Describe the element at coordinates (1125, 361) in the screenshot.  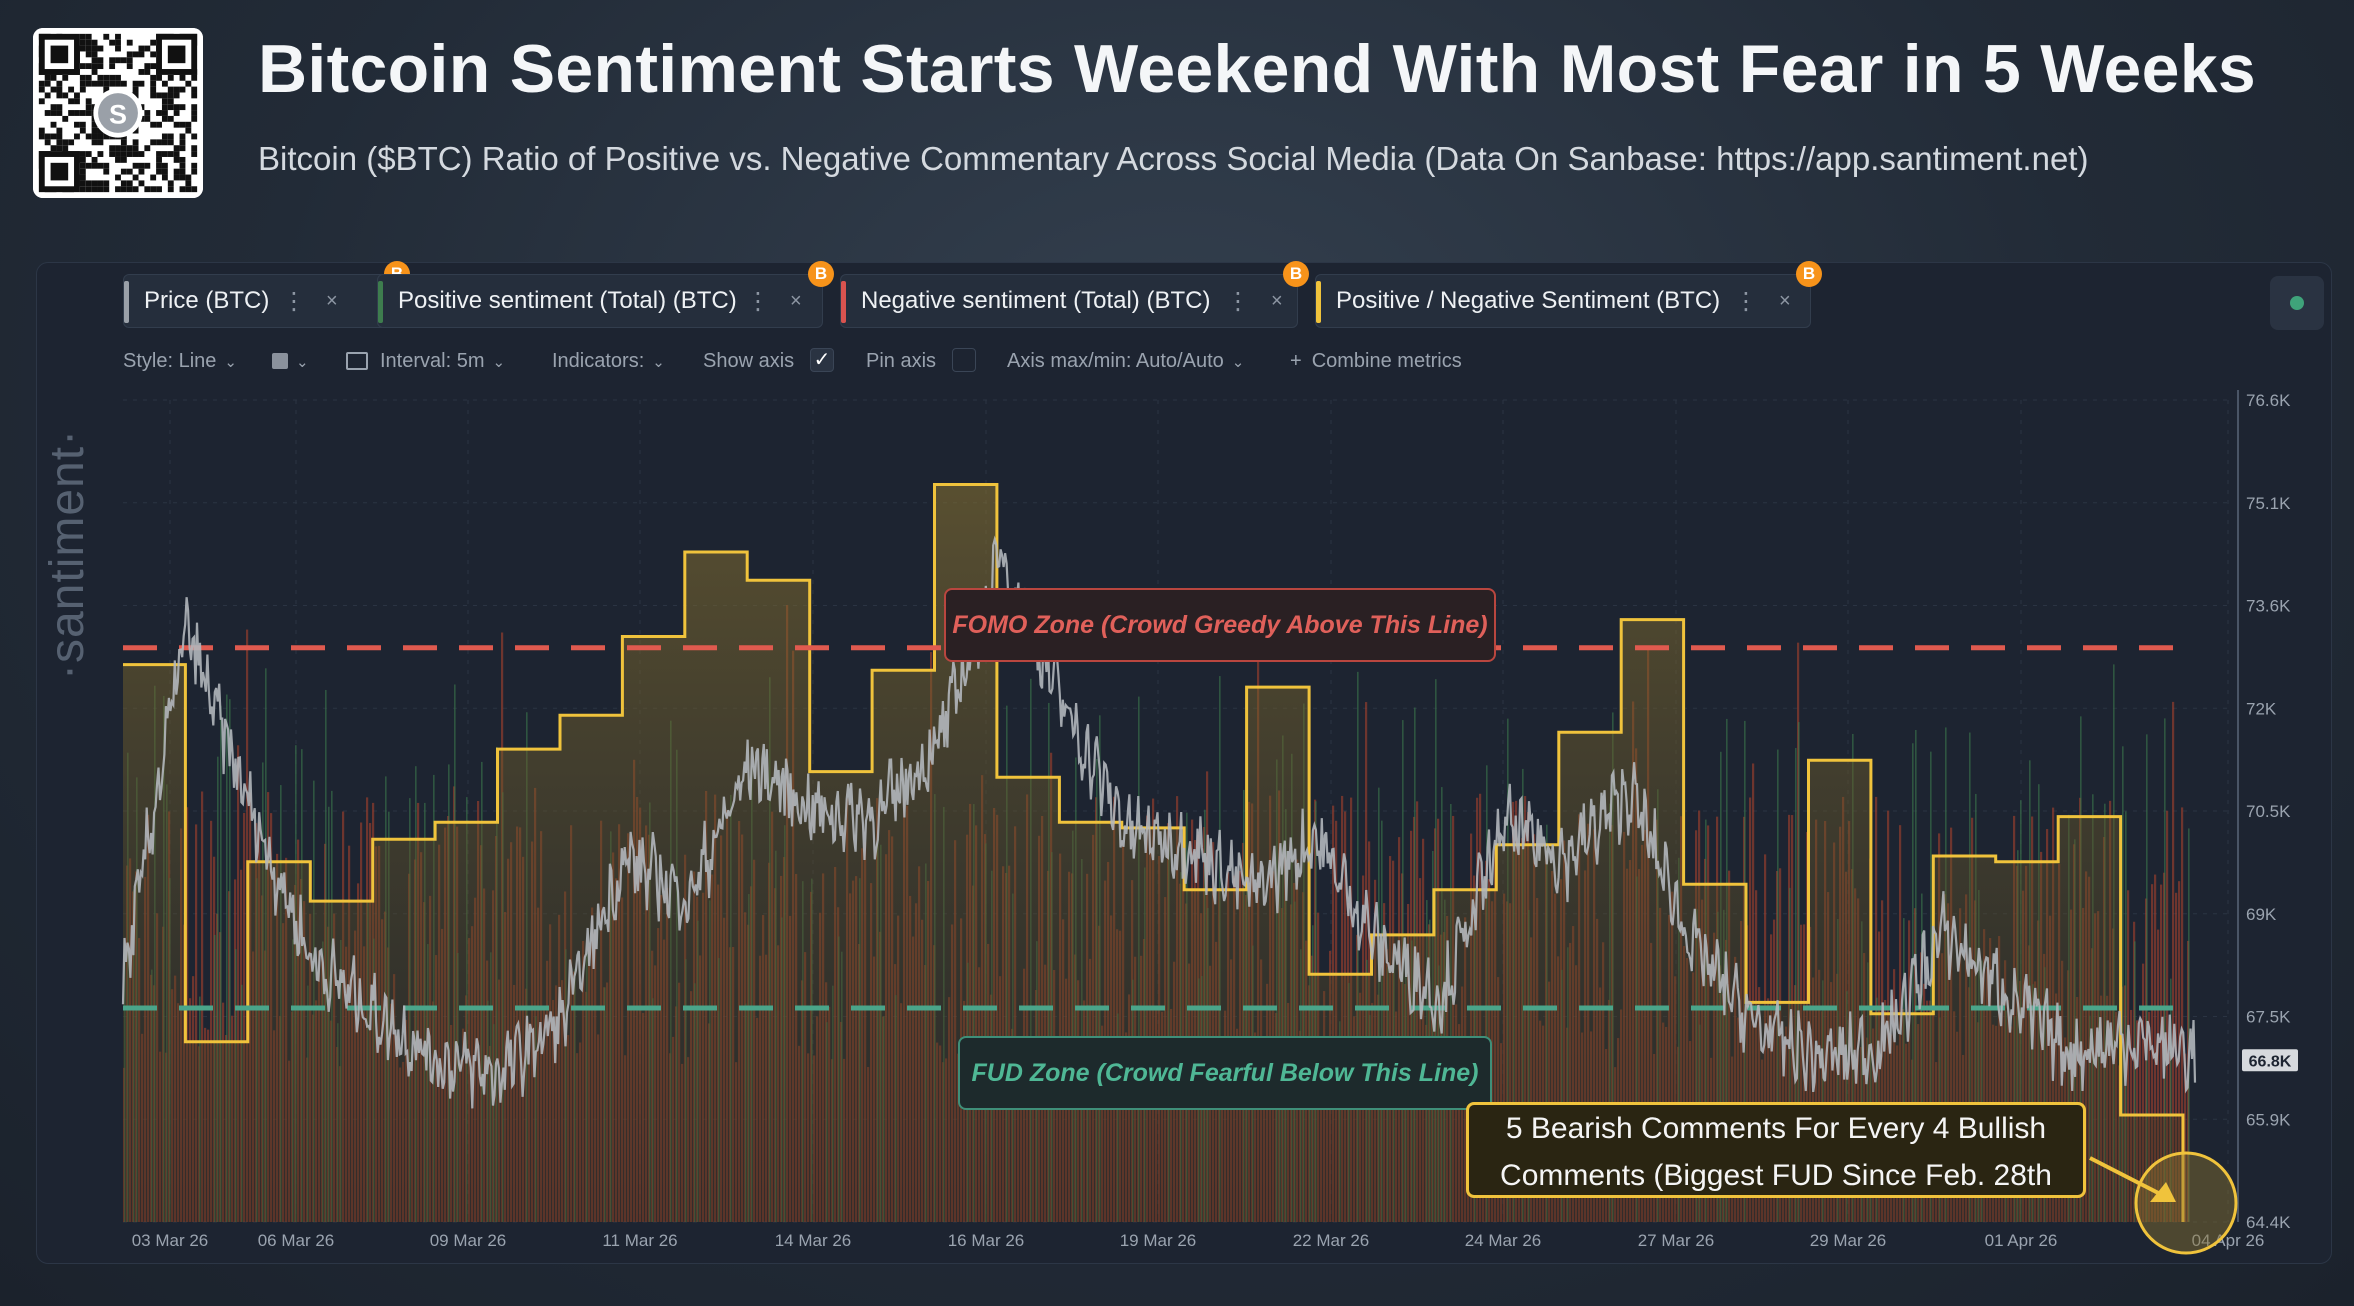
I see `axis-minmax-dropdown: Axis max/min: Auto/Auto ⌄` at that location.